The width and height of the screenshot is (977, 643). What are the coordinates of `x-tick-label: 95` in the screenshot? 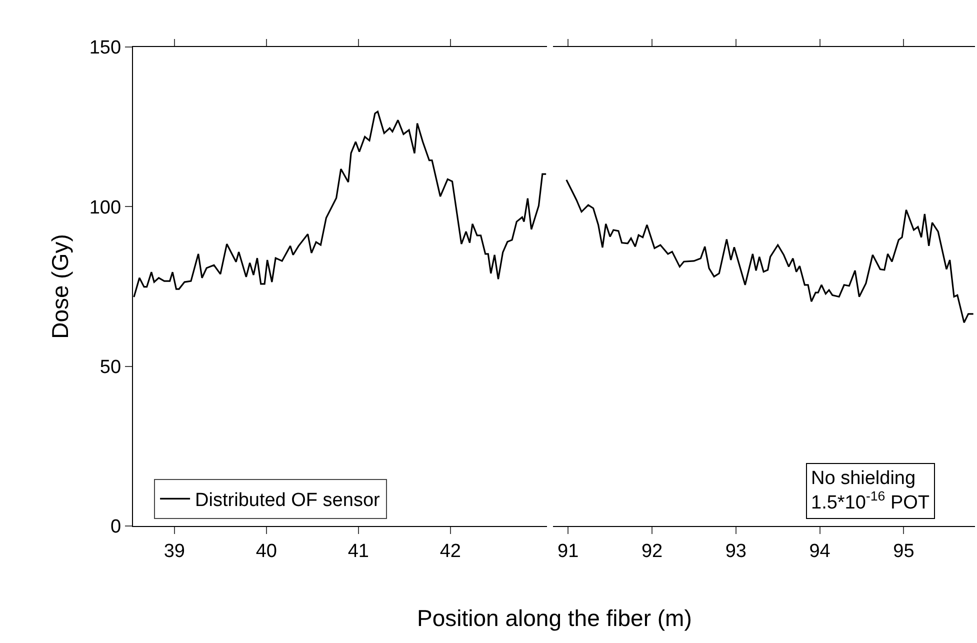 It's located at (903, 551).